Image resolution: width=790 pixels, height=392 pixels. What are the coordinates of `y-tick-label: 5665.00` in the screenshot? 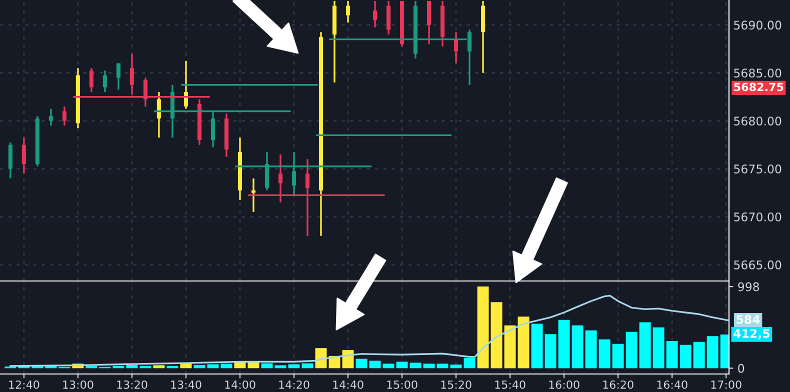 It's located at (758, 265).